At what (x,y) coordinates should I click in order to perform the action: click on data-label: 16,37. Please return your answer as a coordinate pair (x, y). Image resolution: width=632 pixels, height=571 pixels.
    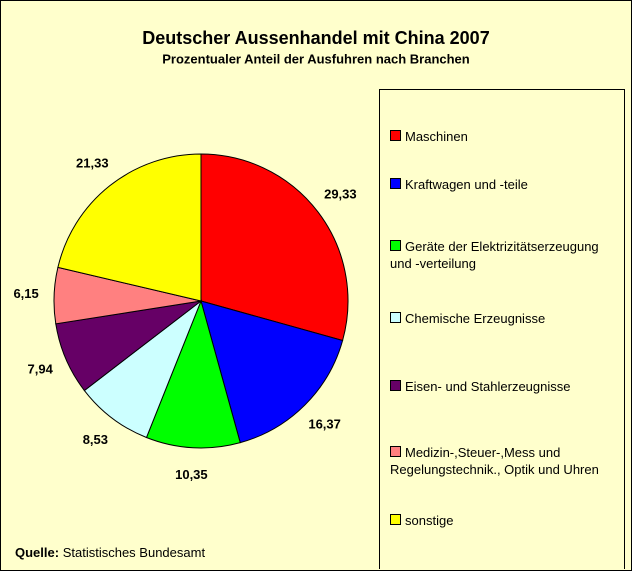
    Looking at the image, I should click on (324, 423).